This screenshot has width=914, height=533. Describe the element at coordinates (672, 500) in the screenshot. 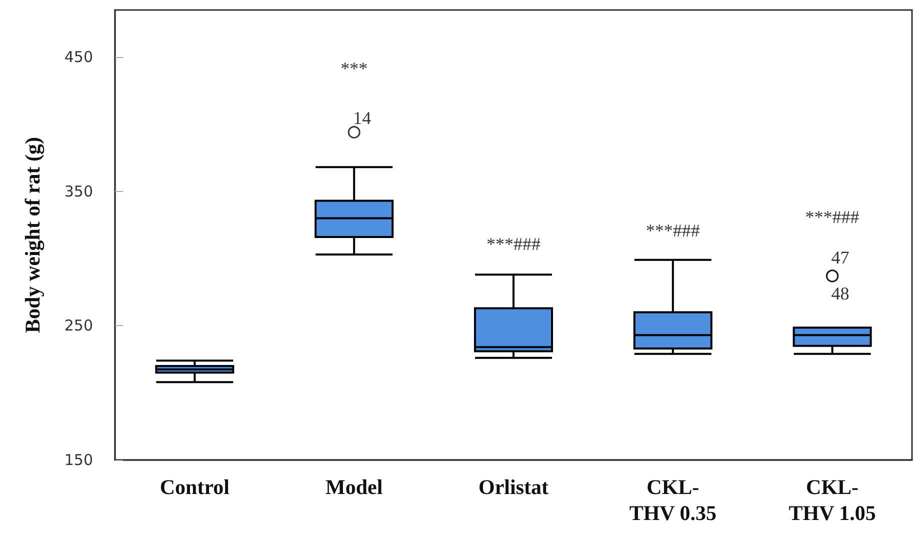

I see `x-tick-label: CKL-THV 0.35` at that location.